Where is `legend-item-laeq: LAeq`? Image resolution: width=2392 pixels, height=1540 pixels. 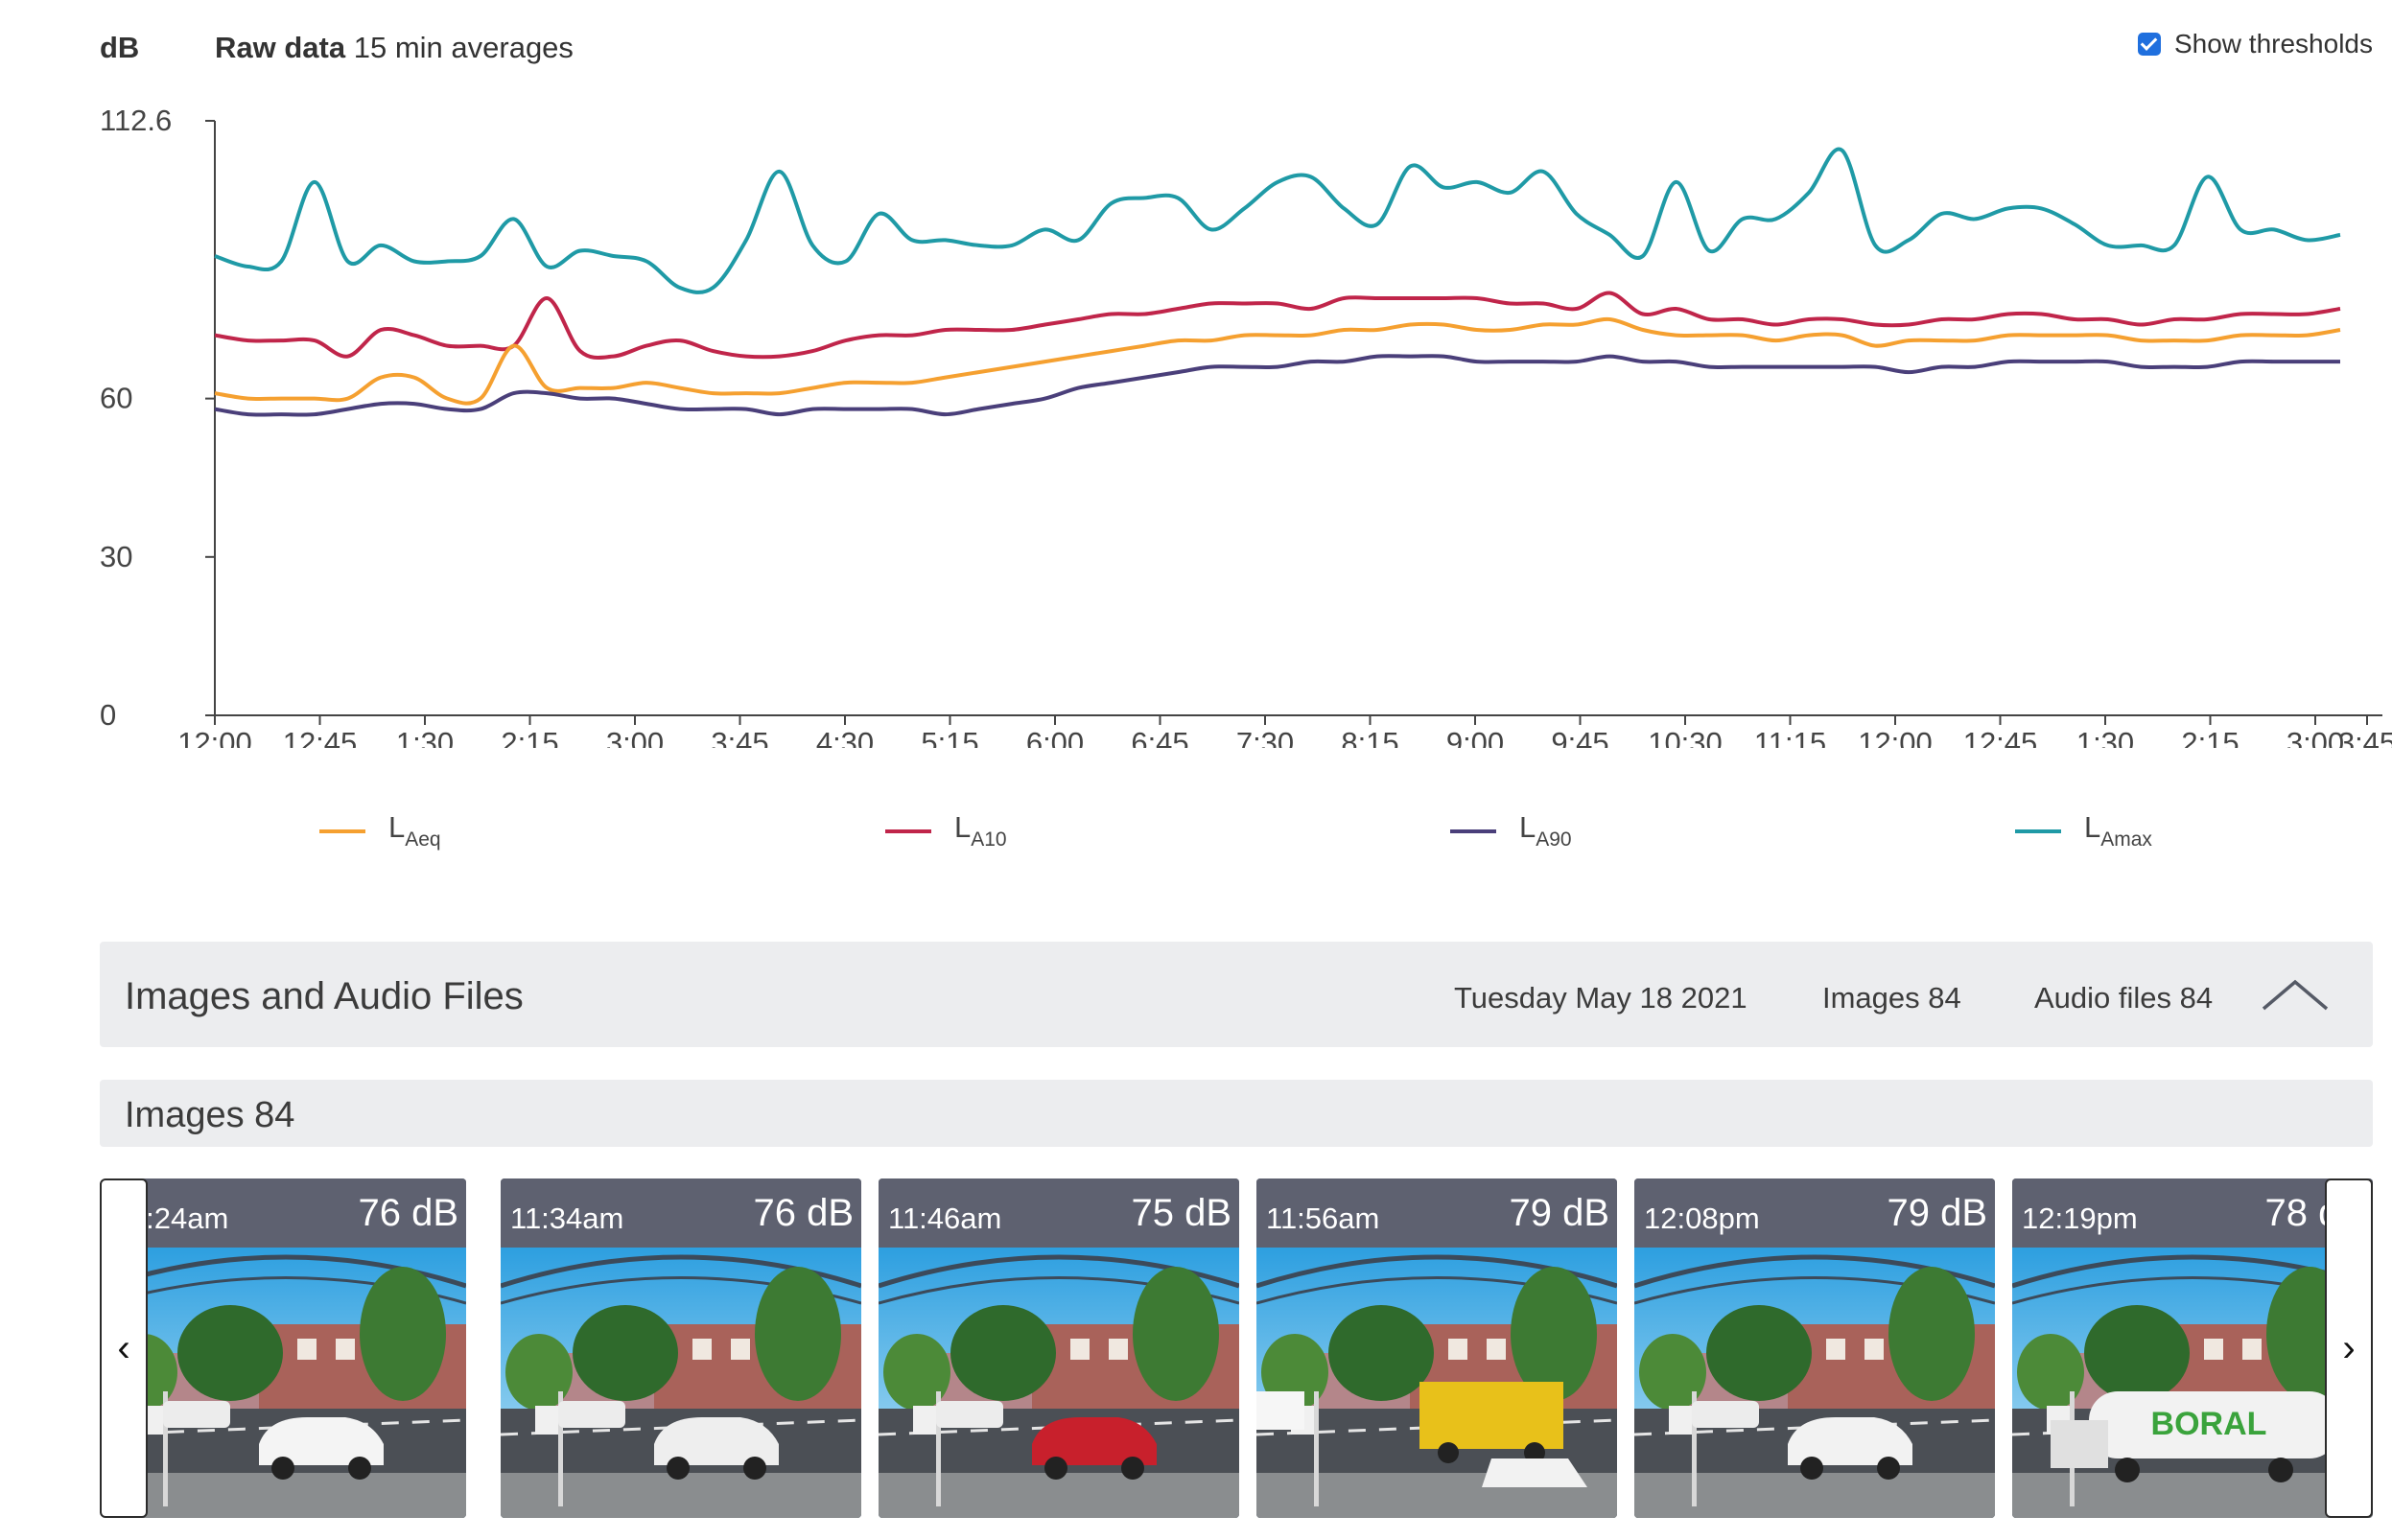 legend-item-laeq: LAeq is located at coordinates (380, 830).